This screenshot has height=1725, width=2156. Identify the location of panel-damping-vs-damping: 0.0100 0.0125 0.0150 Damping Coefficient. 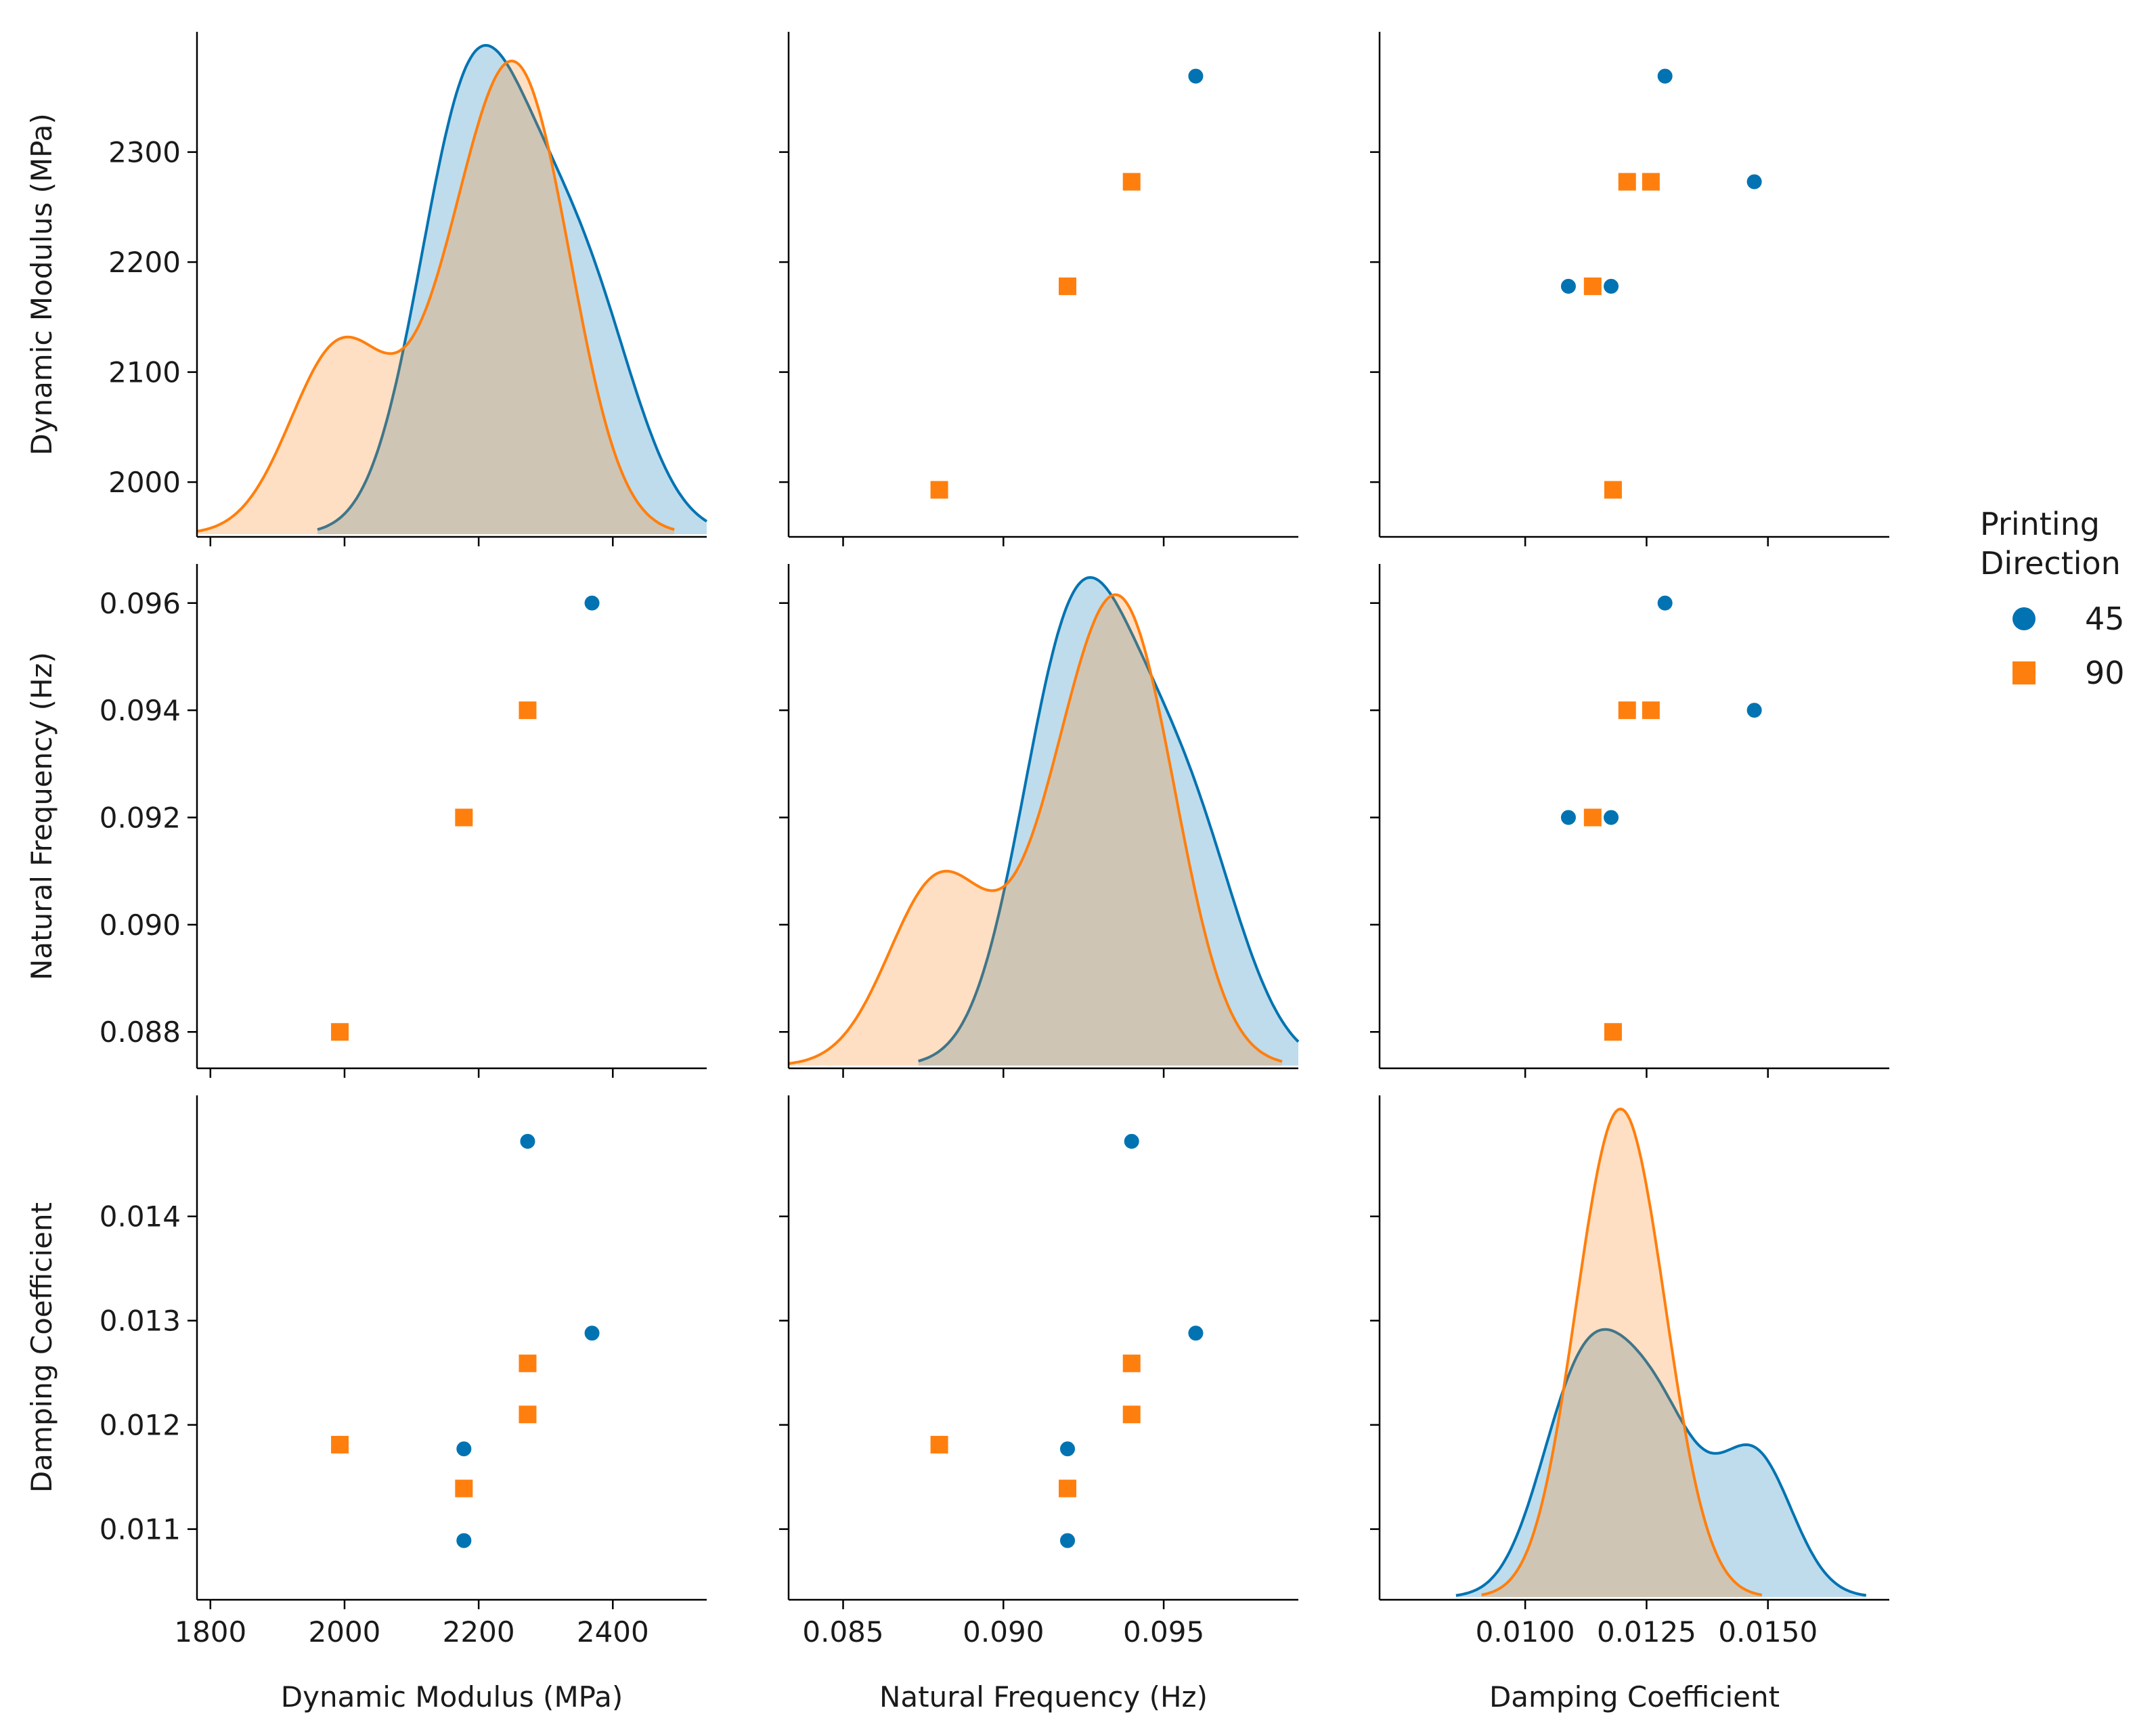
(1629, 1404).